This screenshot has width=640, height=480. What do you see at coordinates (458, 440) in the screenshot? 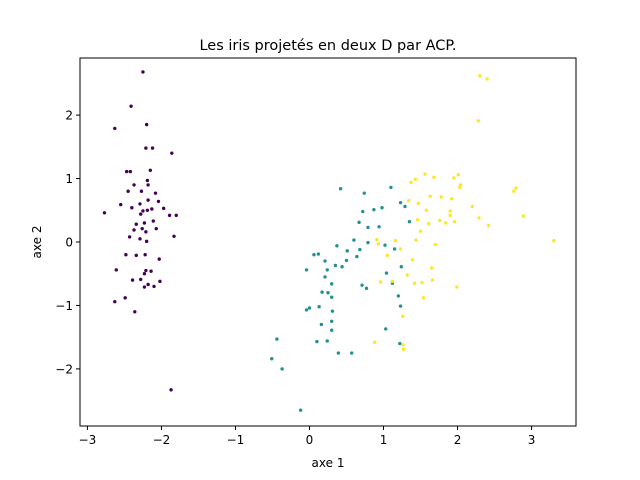
I see `x-tick-label: 2` at bounding box center [458, 440].